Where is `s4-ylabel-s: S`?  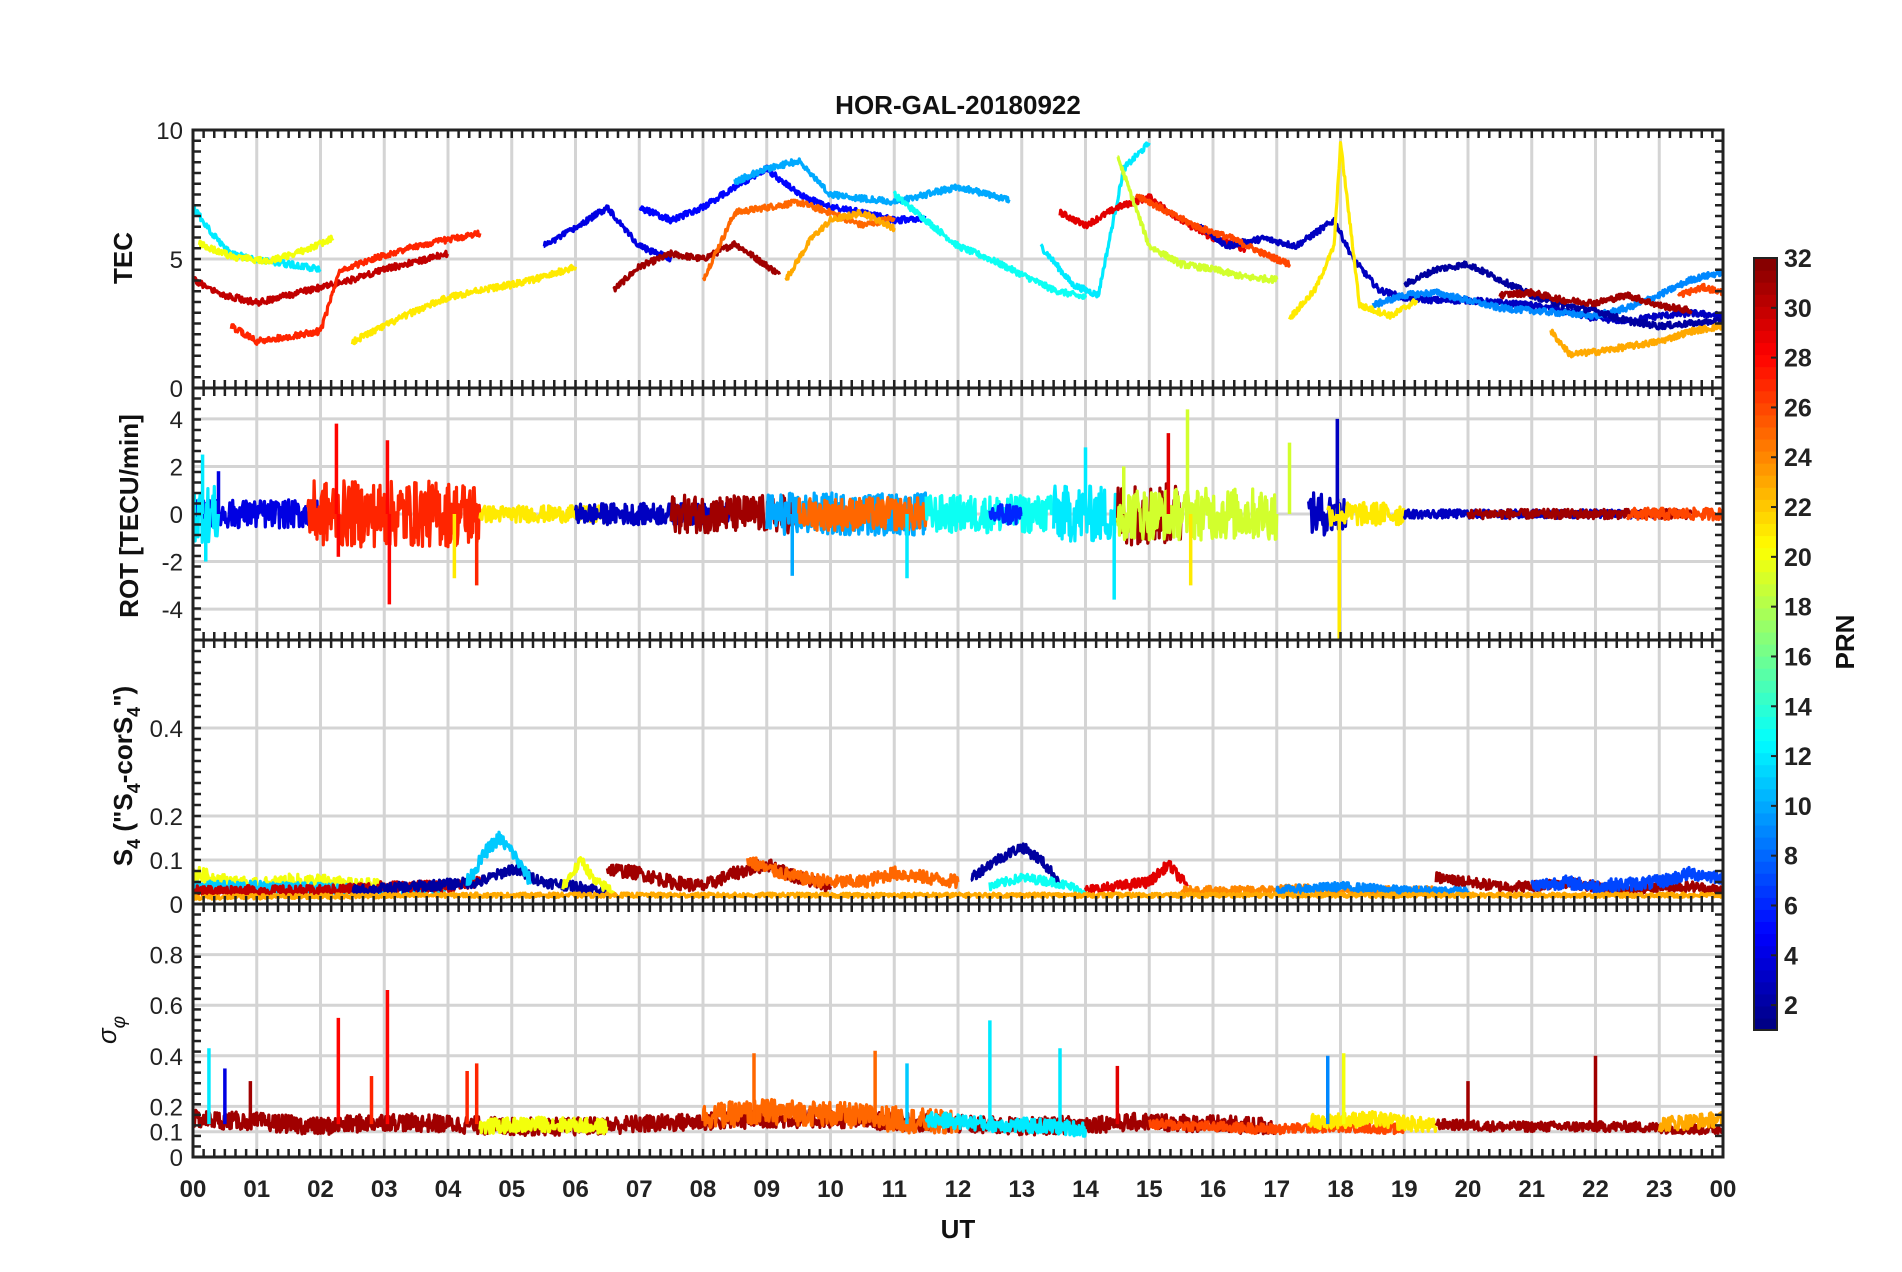
s4-ylabel-s: S is located at coordinates (123, 857).